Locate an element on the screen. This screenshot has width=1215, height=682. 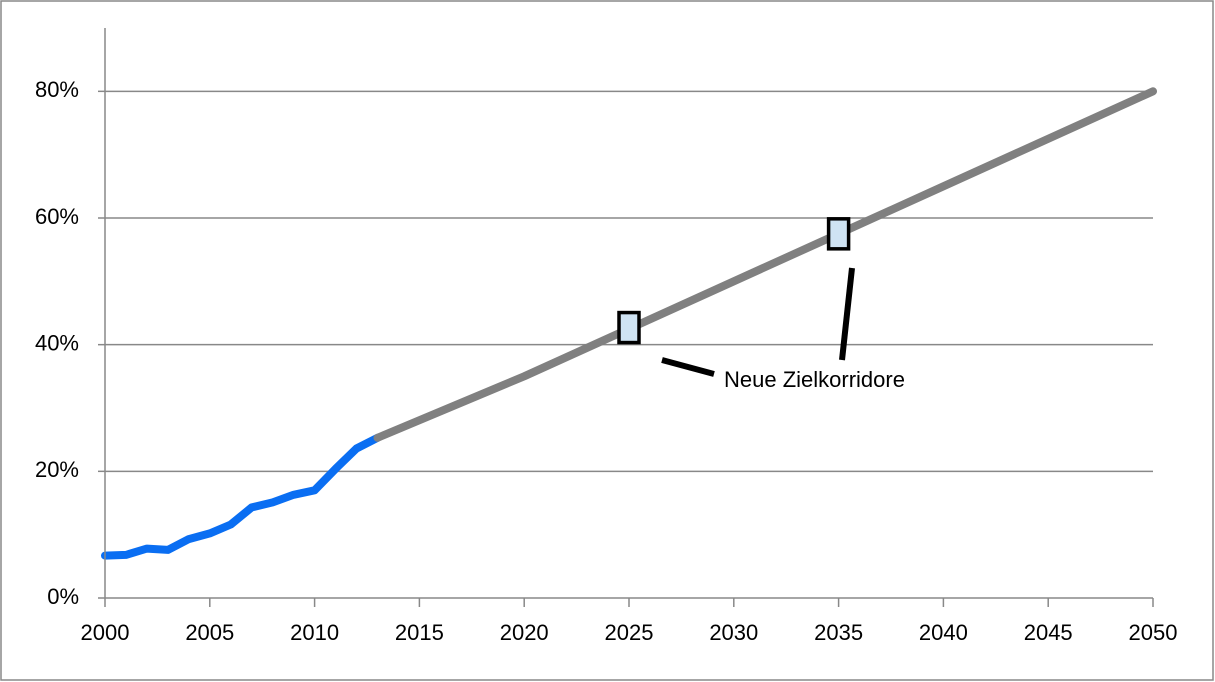
x-tick-label: 2005 is located at coordinates (209, 632).